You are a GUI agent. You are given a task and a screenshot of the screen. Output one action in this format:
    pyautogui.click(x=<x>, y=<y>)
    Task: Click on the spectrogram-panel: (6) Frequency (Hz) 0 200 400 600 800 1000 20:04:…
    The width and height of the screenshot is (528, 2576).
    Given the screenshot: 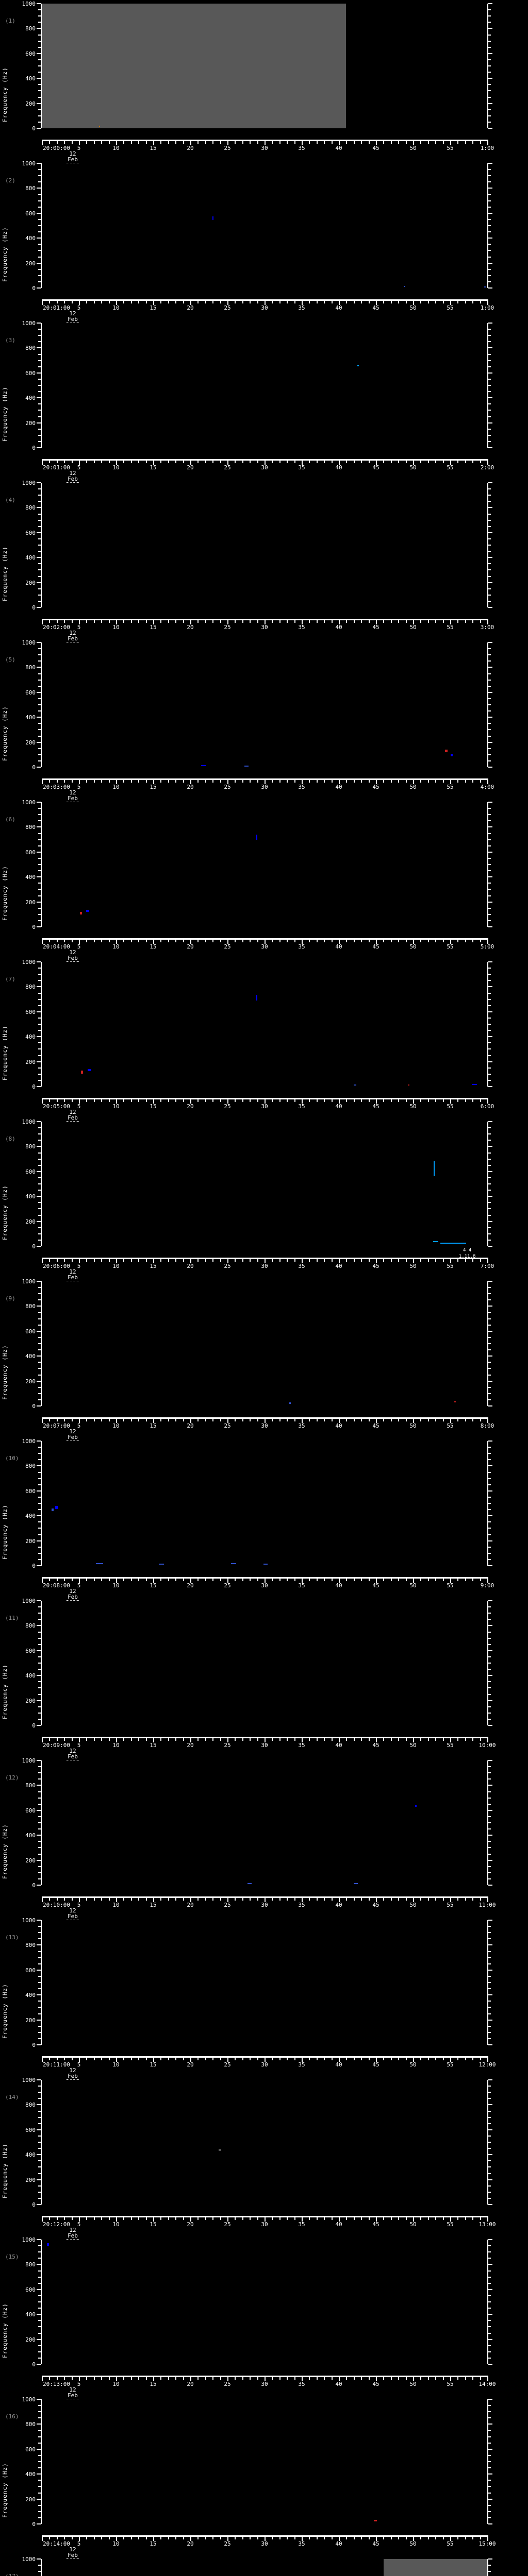 What is the action you would take?
    pyautogui.click(x=264, y=881)
    